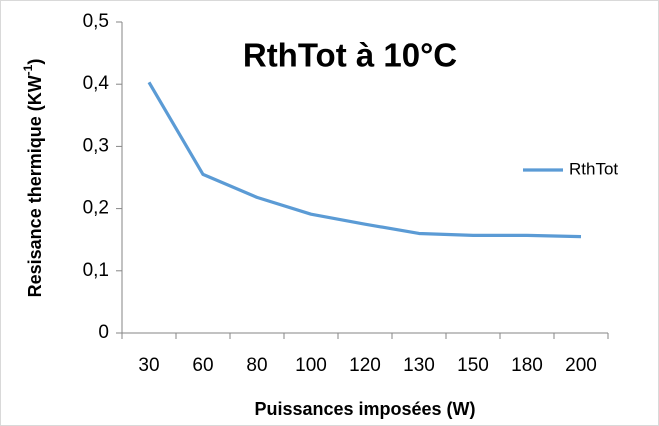  Describe the element at coordinates (35, 62) in the screenshot. I see `y-axis-label-close: )` at that location.